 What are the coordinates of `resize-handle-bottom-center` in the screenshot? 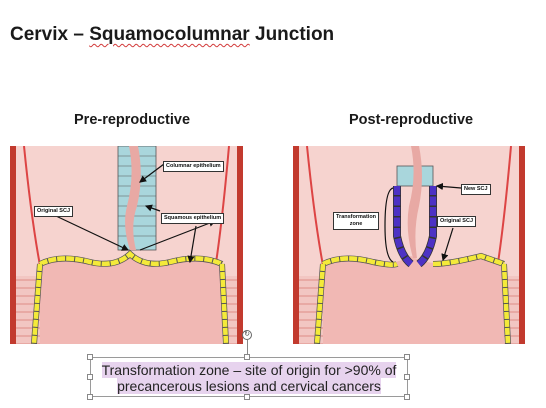 It's located at (247, 397).